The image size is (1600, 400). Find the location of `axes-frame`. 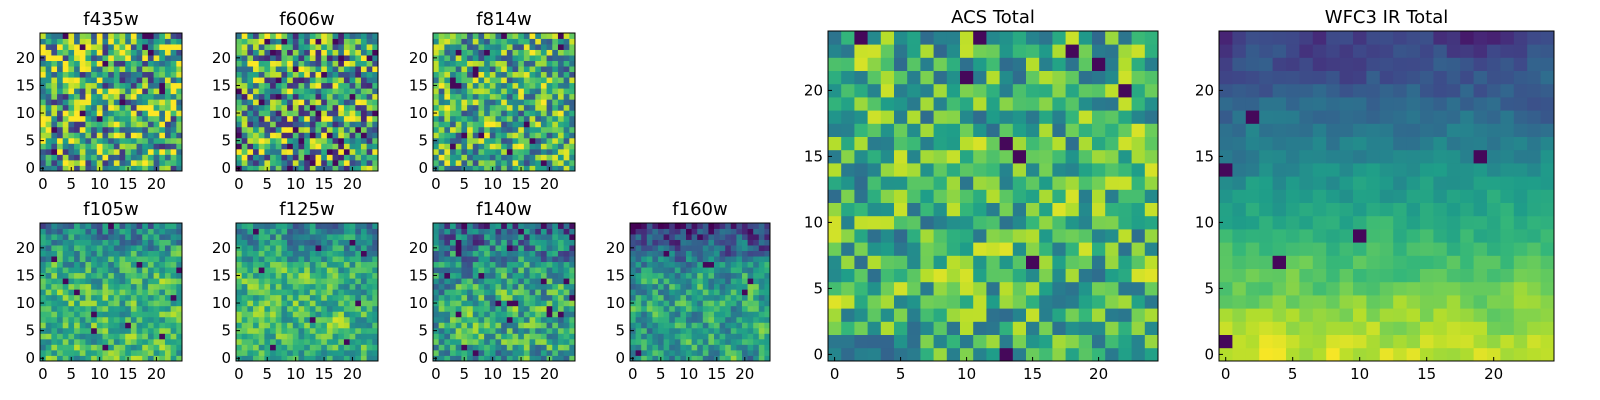

axes-frame is located at coordinates (504, 292).